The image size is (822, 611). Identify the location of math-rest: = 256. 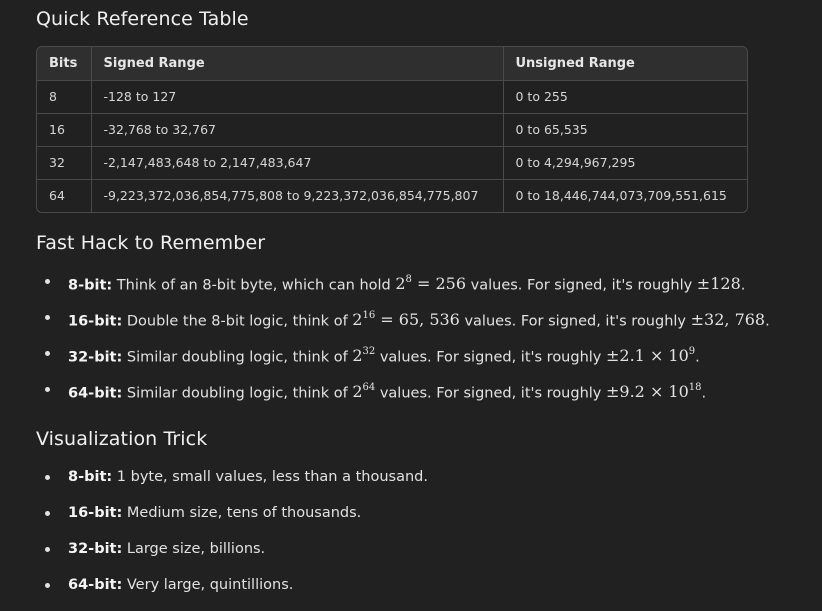
(439, 284).